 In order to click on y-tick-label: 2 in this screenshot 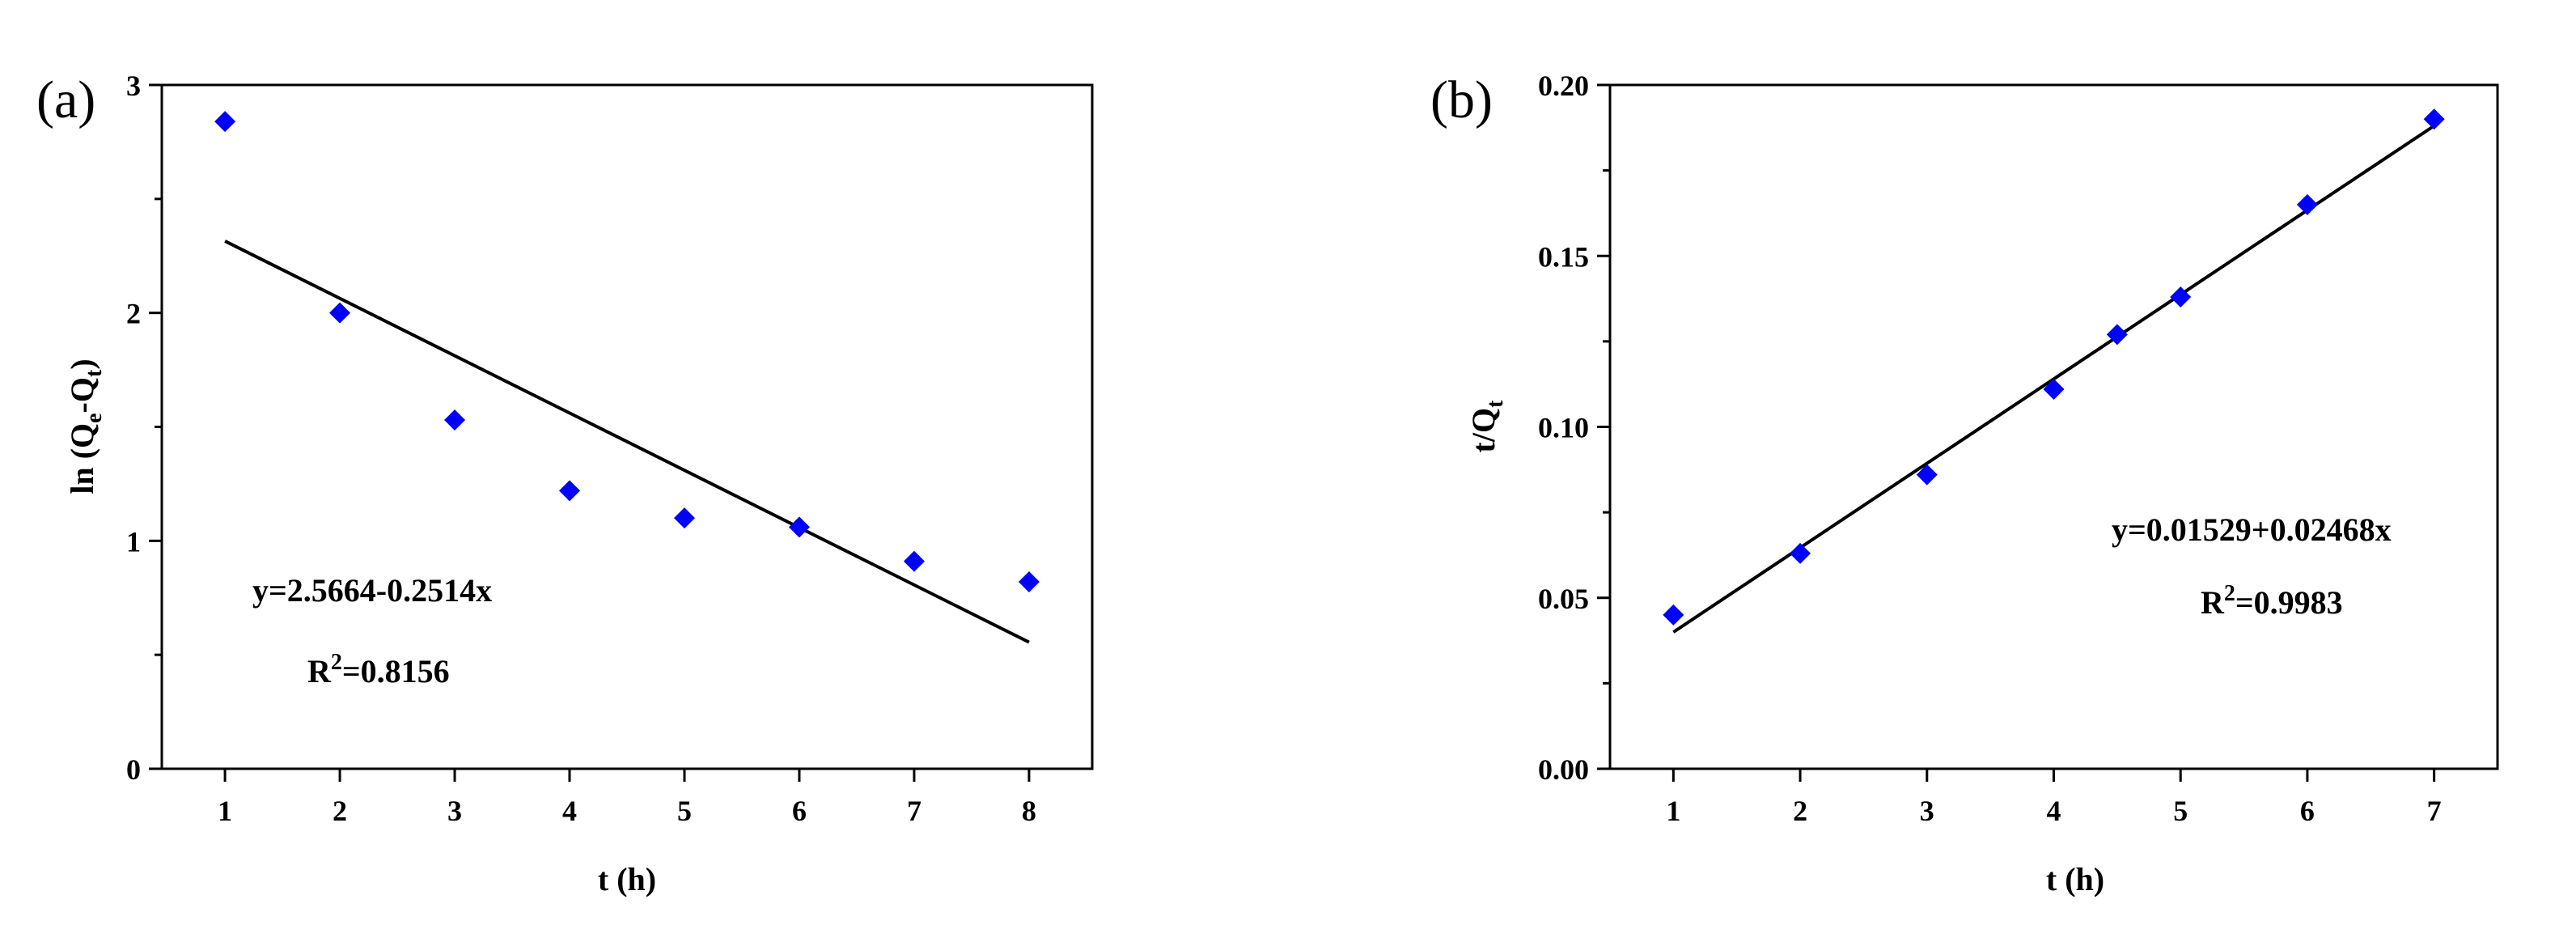, I will do `click(133, 314)`.